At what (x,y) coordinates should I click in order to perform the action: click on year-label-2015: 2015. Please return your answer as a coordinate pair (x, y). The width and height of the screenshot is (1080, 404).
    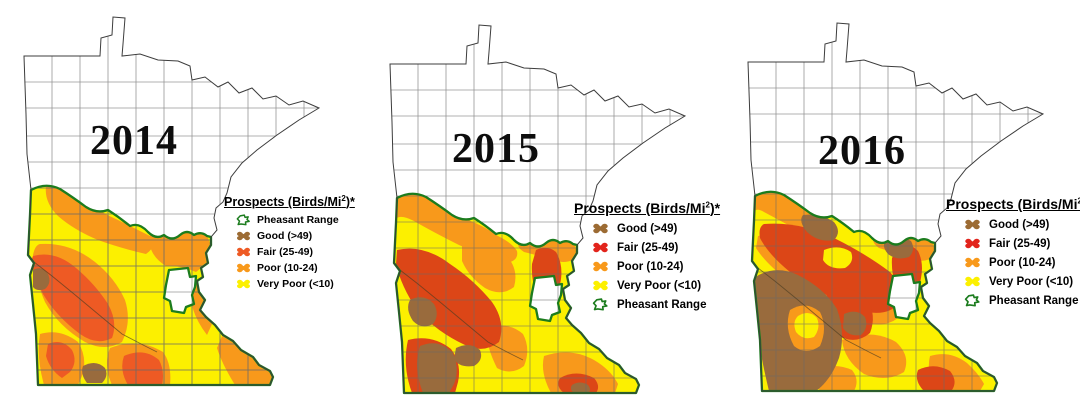
    Looking at the image, I should click on (496, 149).